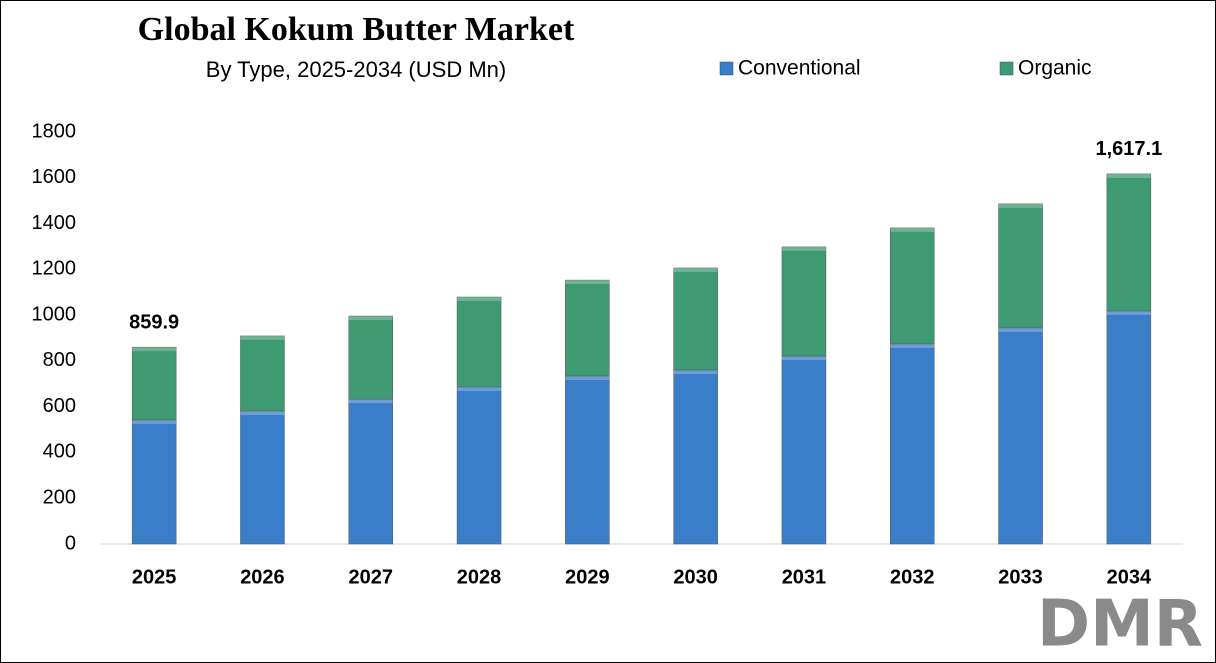 The image size is (1216, 663). What do you see at coordinates (59, 498) in the screenshot?
I see `y-tick-label: 200` at bounding box center [59, 498].